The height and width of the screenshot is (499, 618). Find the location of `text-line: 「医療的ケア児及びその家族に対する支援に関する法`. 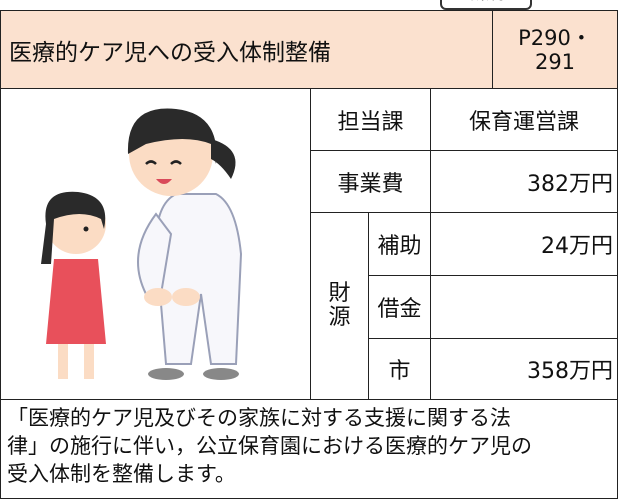

text-line: 「医療的ケア児及びその家族に対する支援に関する法 is located at coordinates (259, 418).